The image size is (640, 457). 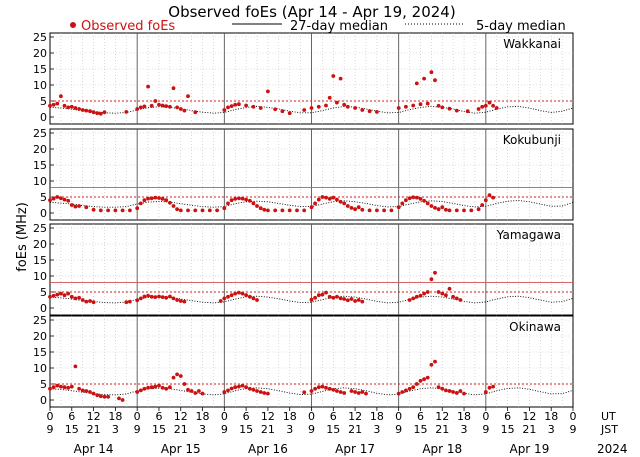 I want to click on ut-tick-label: 12, so click(x=442, y=416).